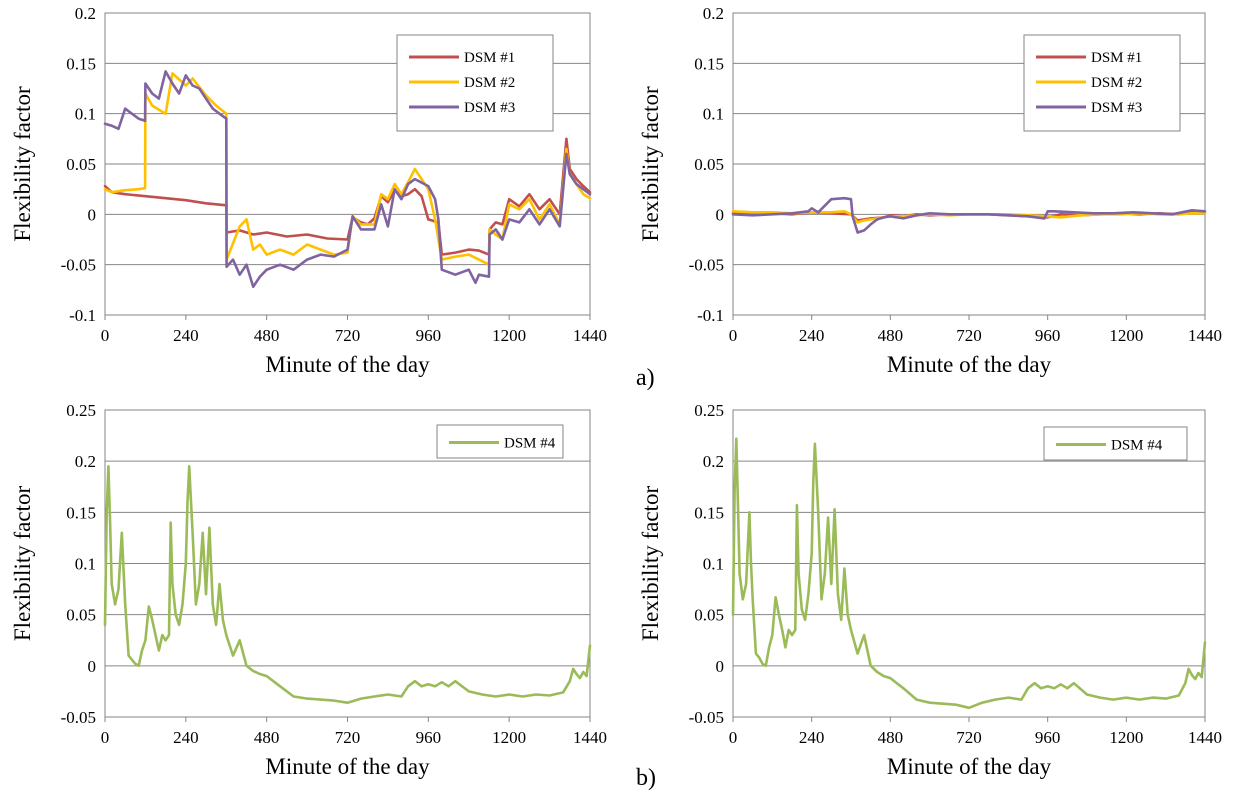 This screenshot has width=1237, height=798. I want to click on panel-label-b: b), so click(646, 778).